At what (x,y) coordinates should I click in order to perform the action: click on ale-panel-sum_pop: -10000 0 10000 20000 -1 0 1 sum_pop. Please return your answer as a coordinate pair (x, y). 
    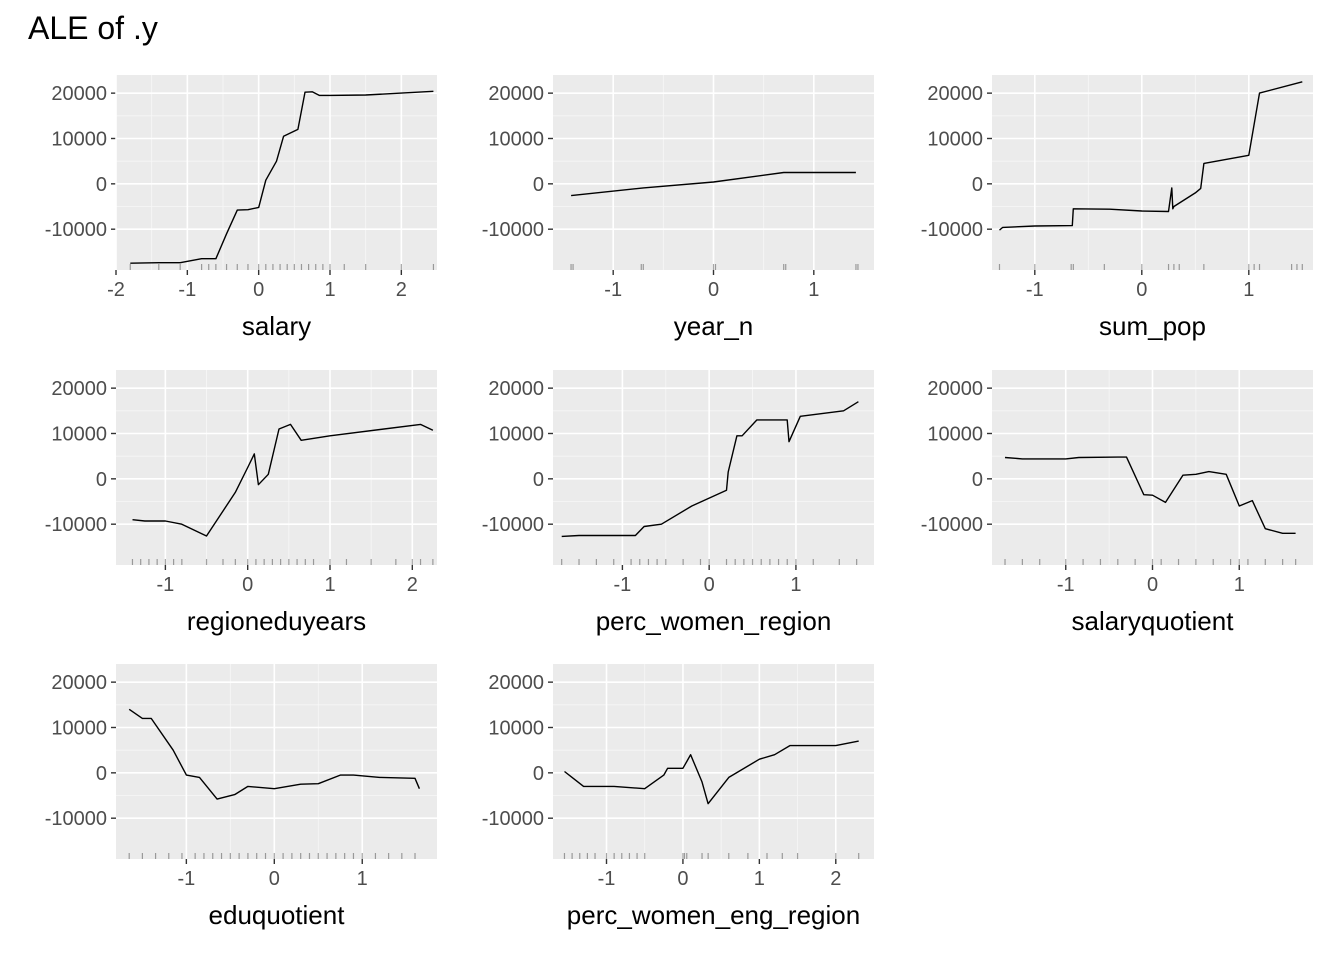
    Looking at the image, I should click on (1117, 208).